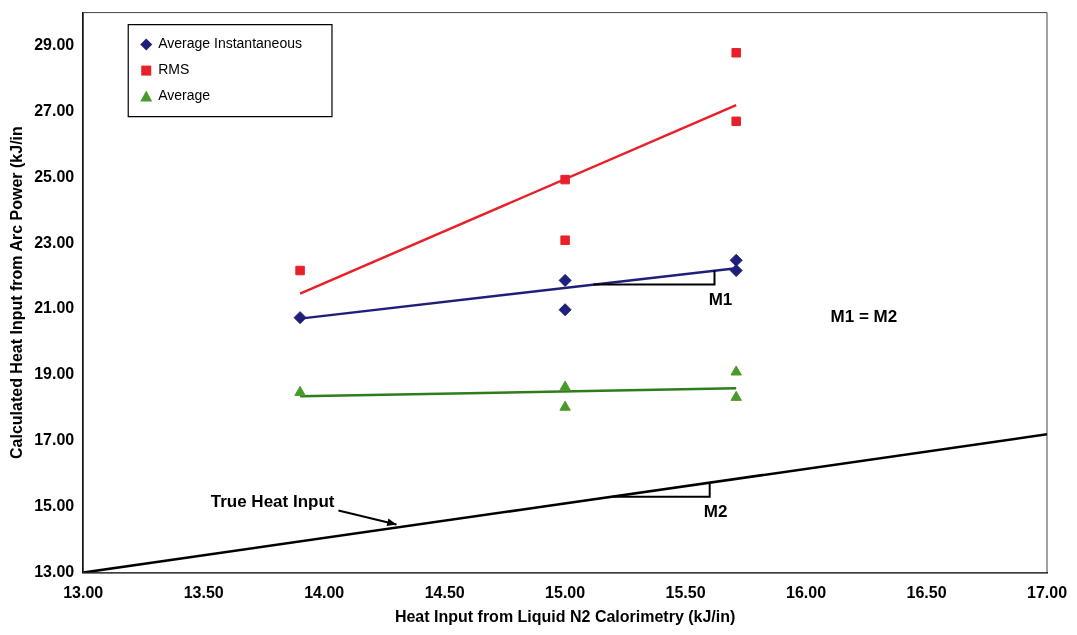 This screenshot has width=1077, height=635. What do you see at coordinates (54, 308) in the screenshot?
I see `y-tick-label: 21.00` at bounding box center [54, 308].